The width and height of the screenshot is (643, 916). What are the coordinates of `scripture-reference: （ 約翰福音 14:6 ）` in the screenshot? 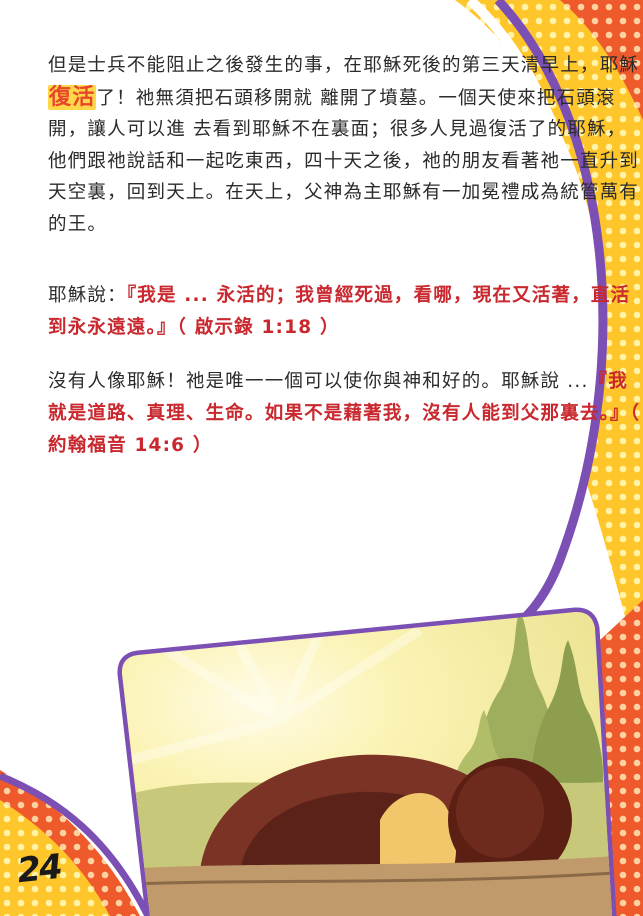 It's located at (344, 429).